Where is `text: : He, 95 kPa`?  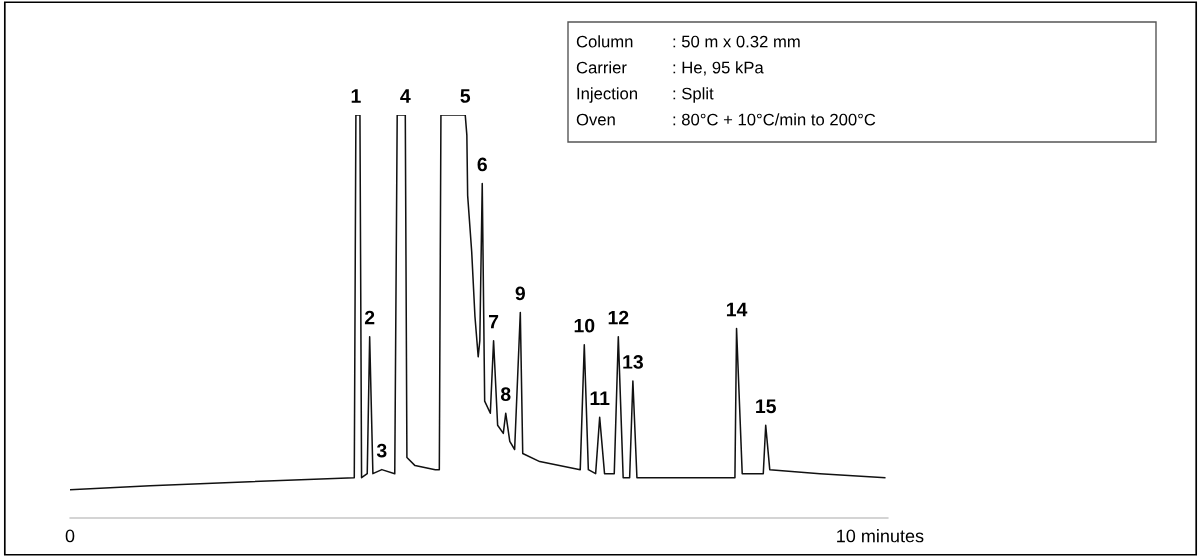 text: : He, 95 kPa is located at coordinates (718, 68).